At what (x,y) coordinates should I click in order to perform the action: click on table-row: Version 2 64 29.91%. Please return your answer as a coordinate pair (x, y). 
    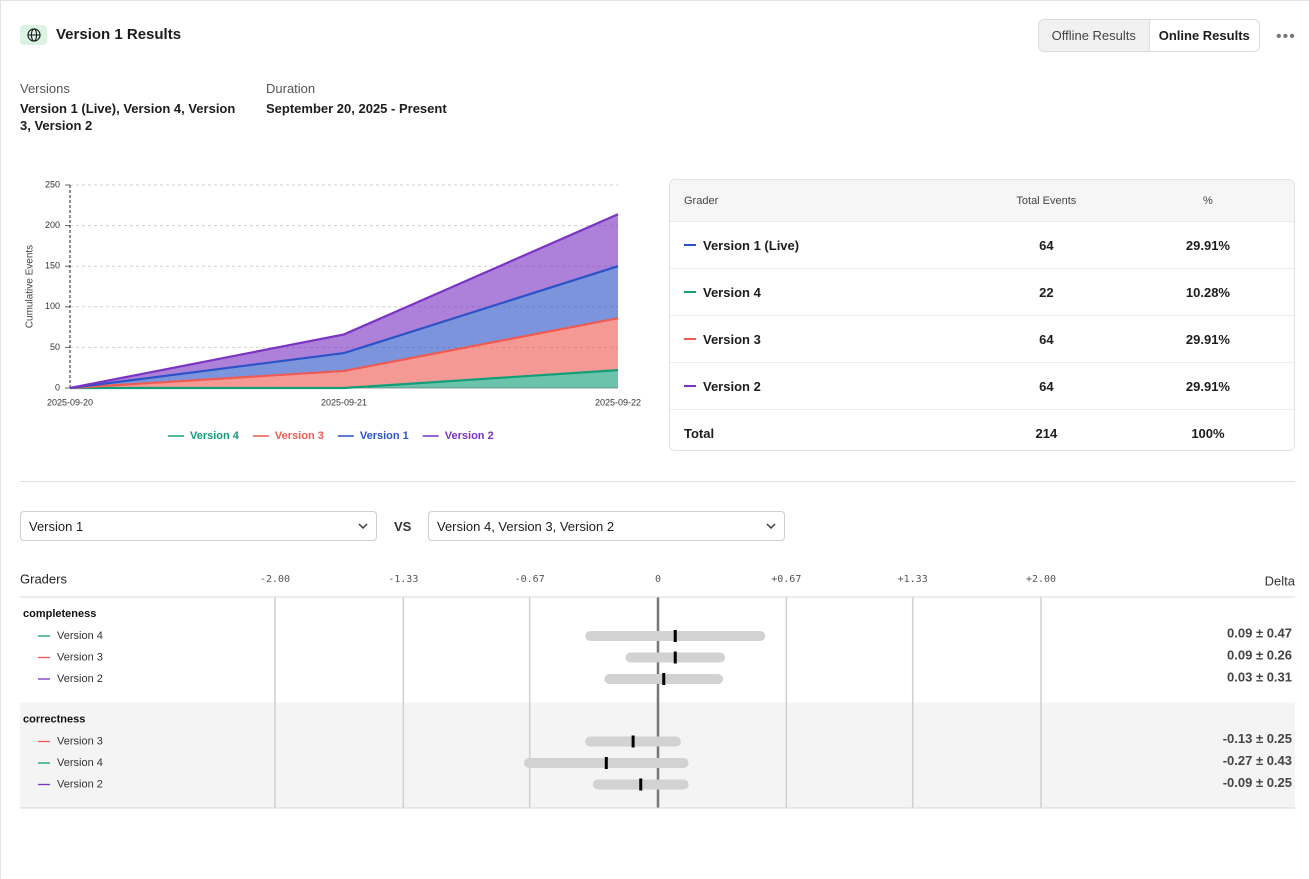
    Looking at the image, I should click on (982, 385).